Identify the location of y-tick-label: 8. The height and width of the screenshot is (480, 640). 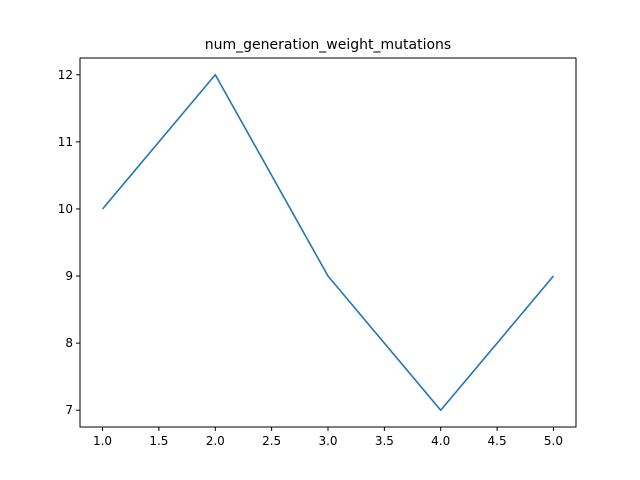
(69, 343).